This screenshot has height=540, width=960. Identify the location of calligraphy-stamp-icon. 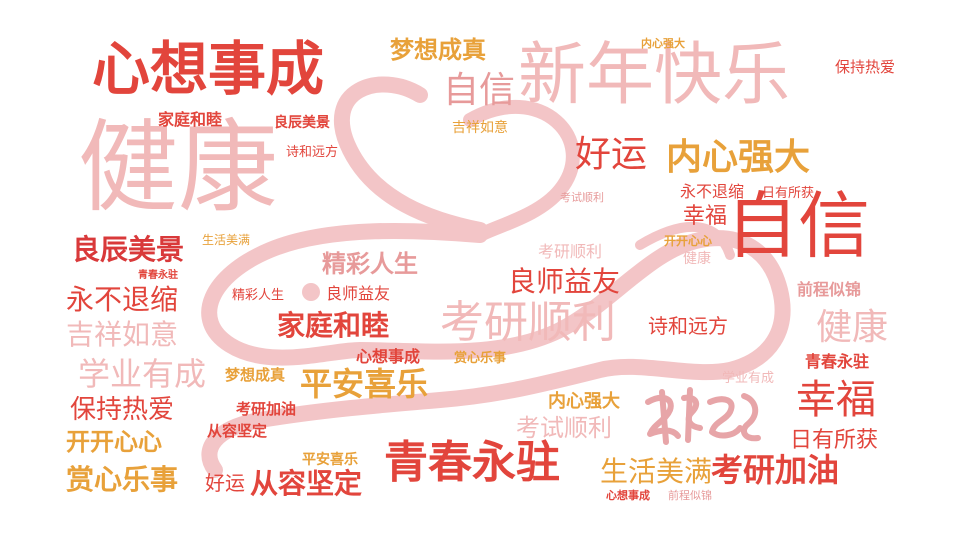
(703, 416).